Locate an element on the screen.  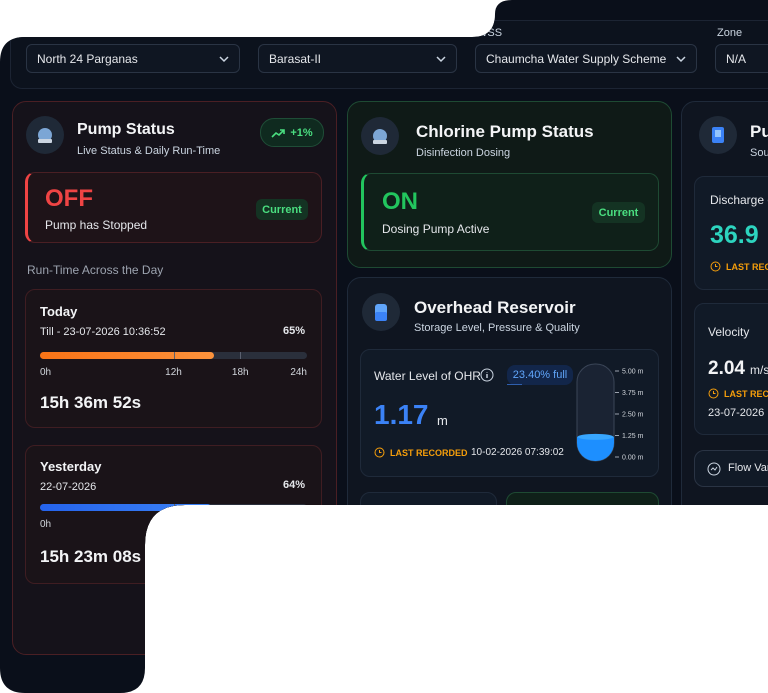
card-title: Pump Status is located at coordinates (126, 129).